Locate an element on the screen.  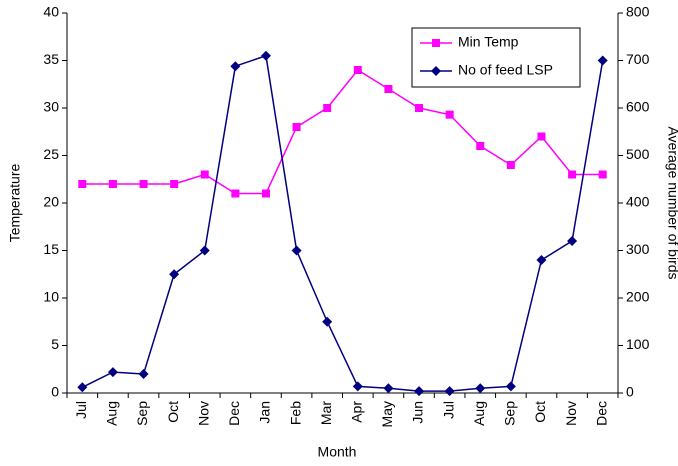
x-tick-label: Jan is located at coordinates (265, 412).